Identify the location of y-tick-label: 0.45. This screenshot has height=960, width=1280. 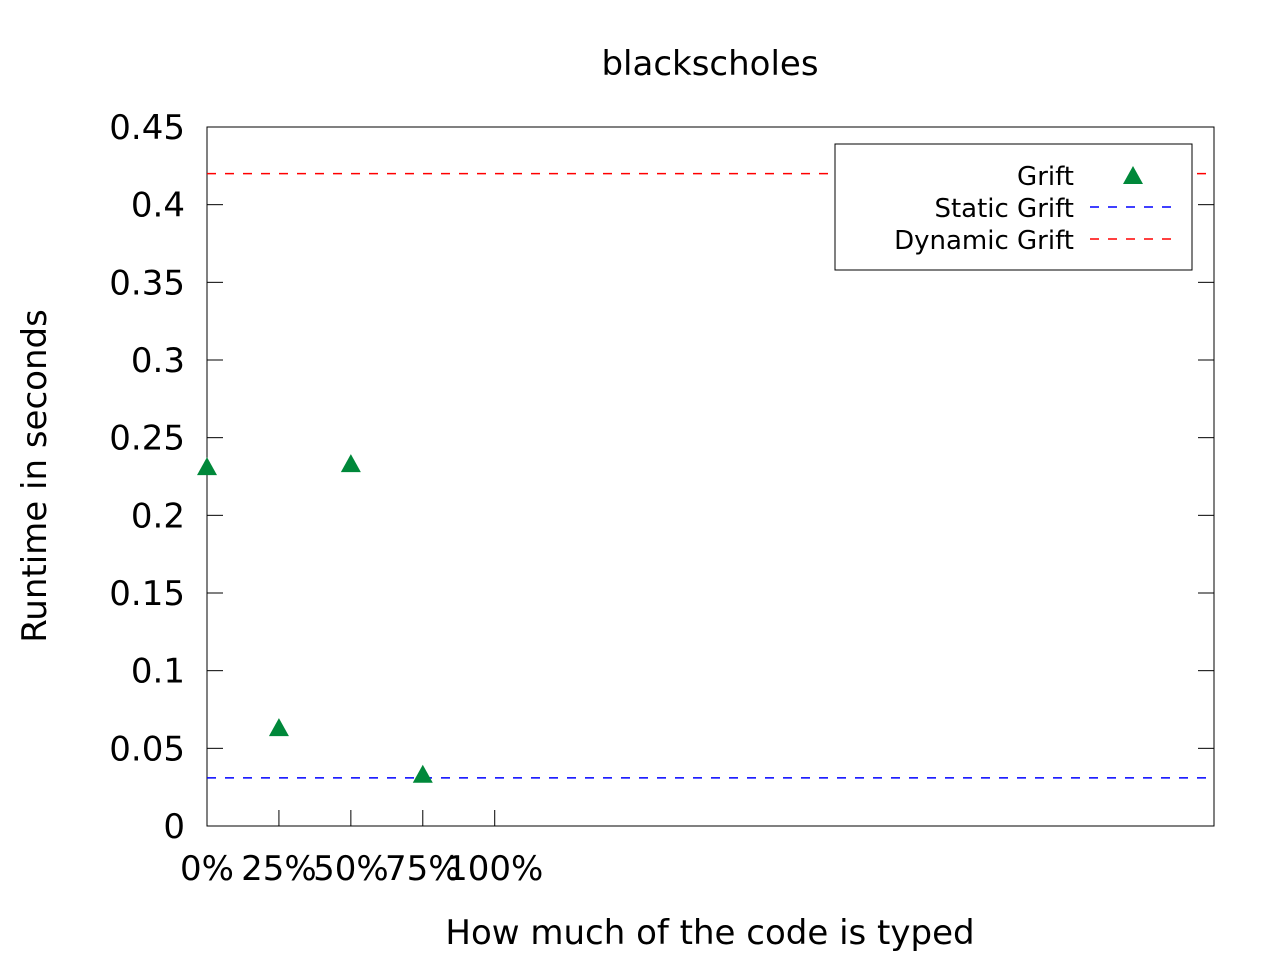
(147, 128).